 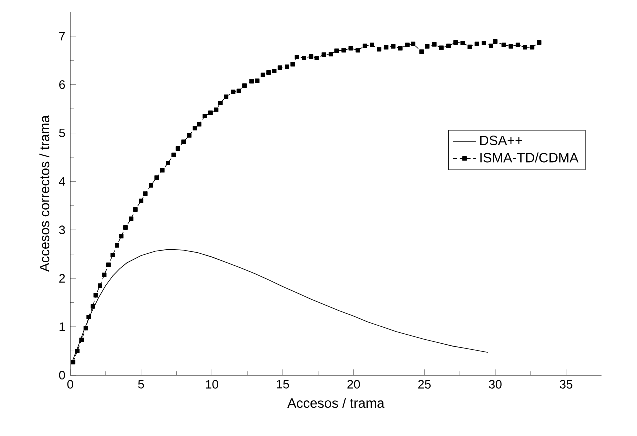 I want to click on x-tick-label: 0, so click(x=71, y=384).